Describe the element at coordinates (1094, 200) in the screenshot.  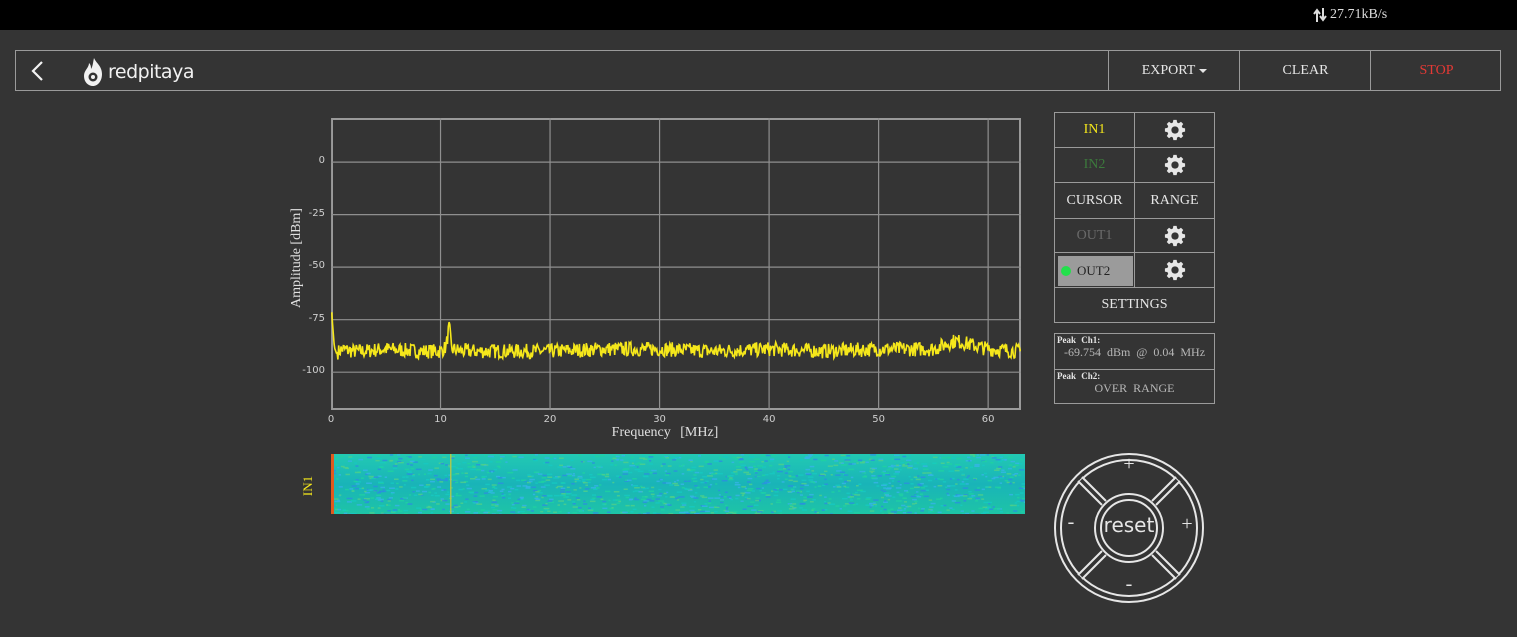
I see `cursor-button: CURSOR` at that location.